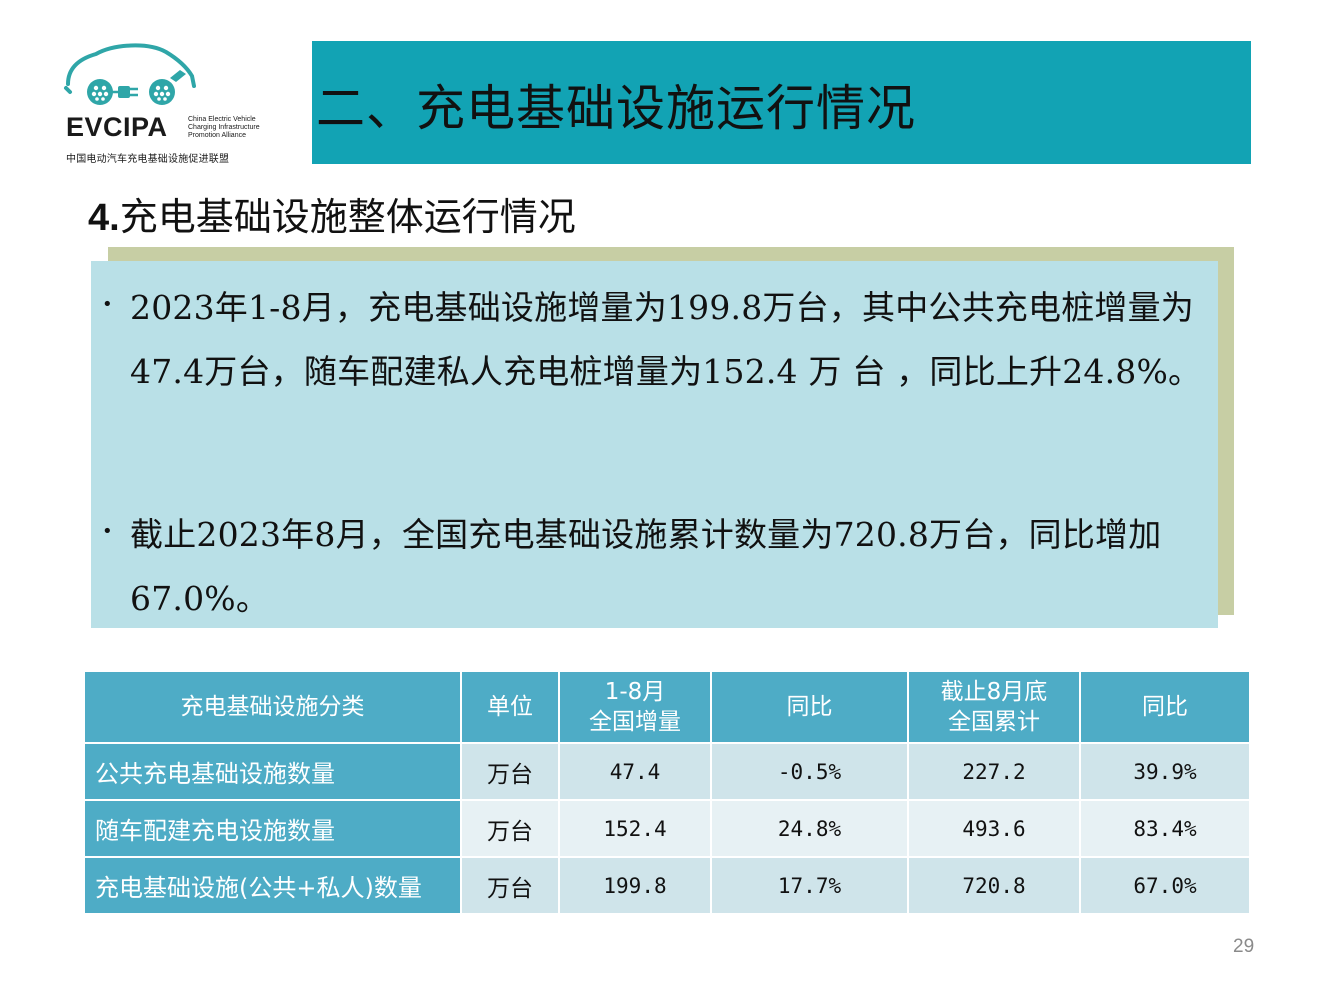 The height and width of the screenshot is (1000, 1333). What do you see at coordinates (1165, 828) in the screenshot?
I see `cell-yoy-cumulative: 83.4%` at bounding box center [1165, 828].